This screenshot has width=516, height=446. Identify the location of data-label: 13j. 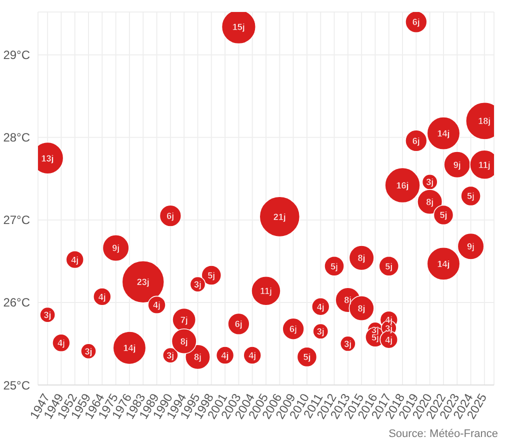
(47, 158).